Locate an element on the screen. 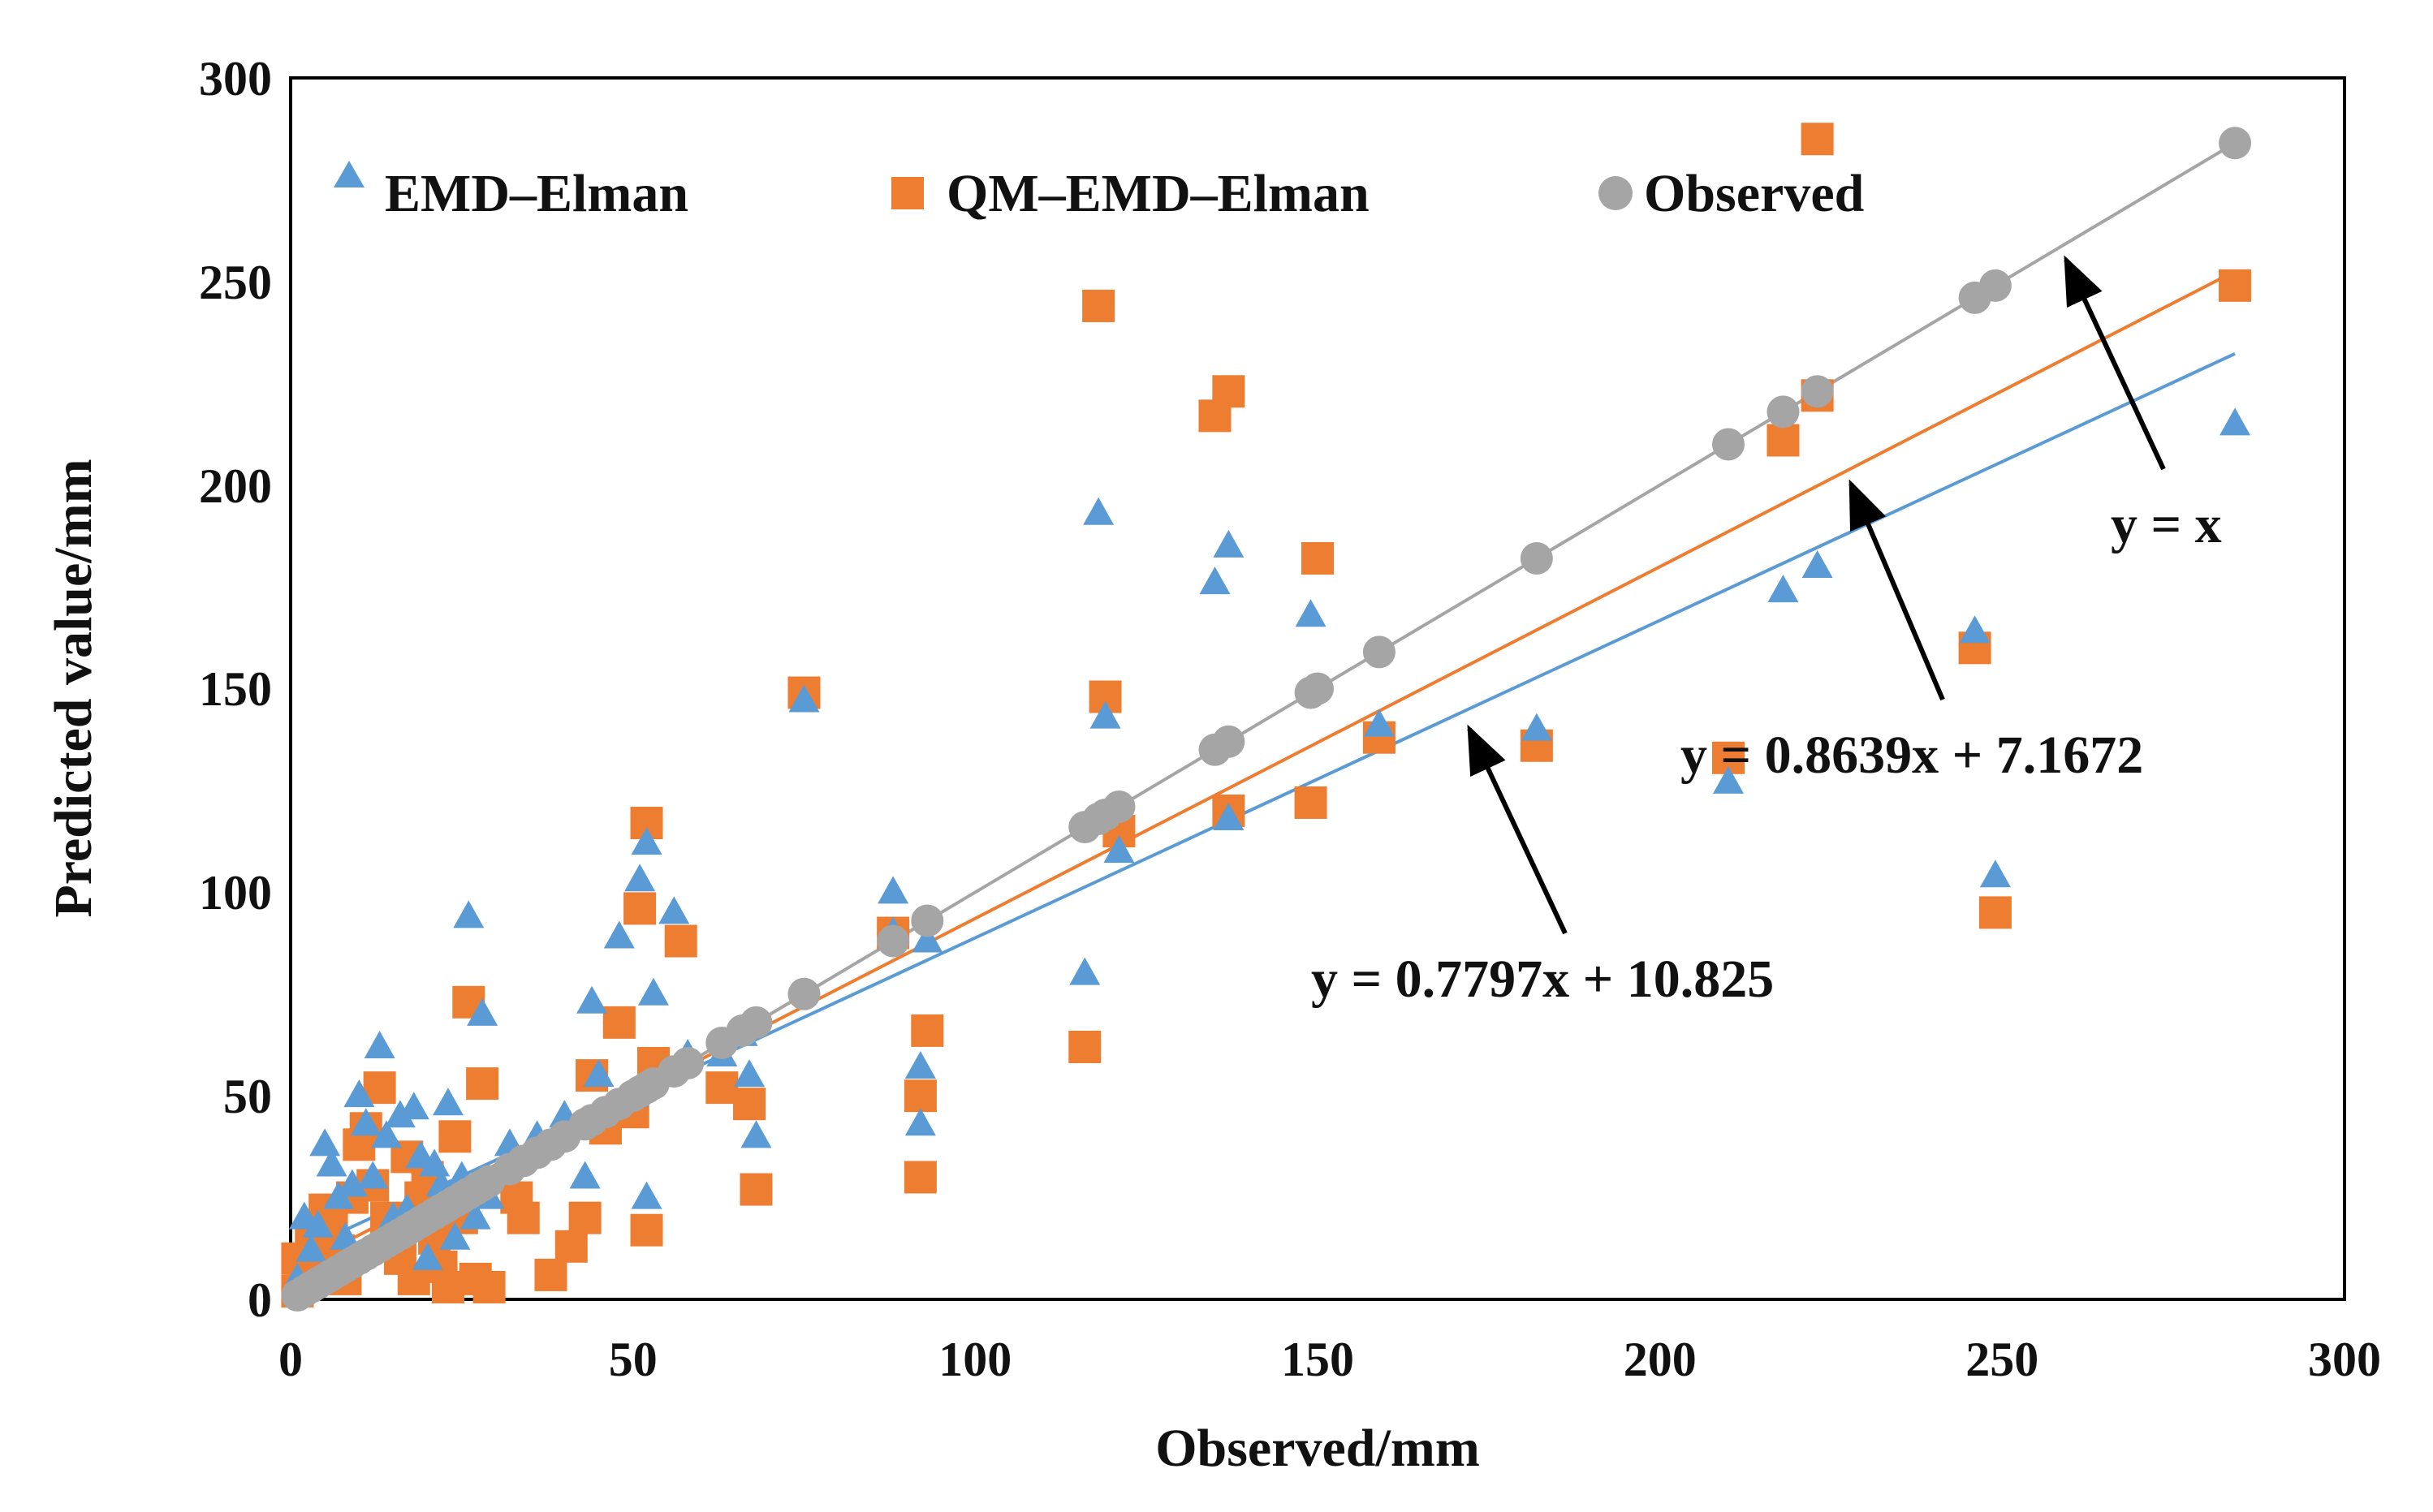 This screenshot has width=2433, height=1512. x-tick-label: 150 is located at coordinates (1317, 1360).